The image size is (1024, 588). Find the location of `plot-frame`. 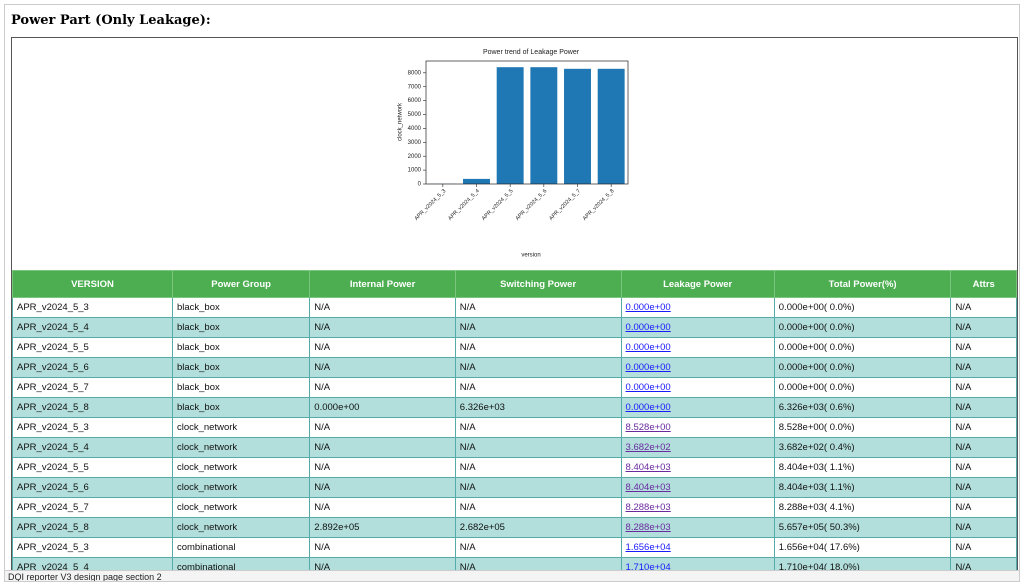

plot-frame is located at coordinates (527, 122).